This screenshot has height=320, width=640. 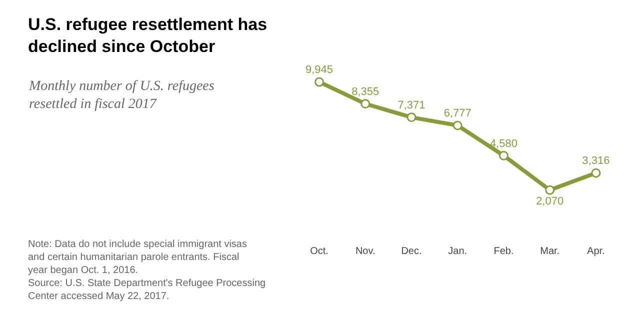 I want to click on data-label: 4,580, so click(x=504, y=144).